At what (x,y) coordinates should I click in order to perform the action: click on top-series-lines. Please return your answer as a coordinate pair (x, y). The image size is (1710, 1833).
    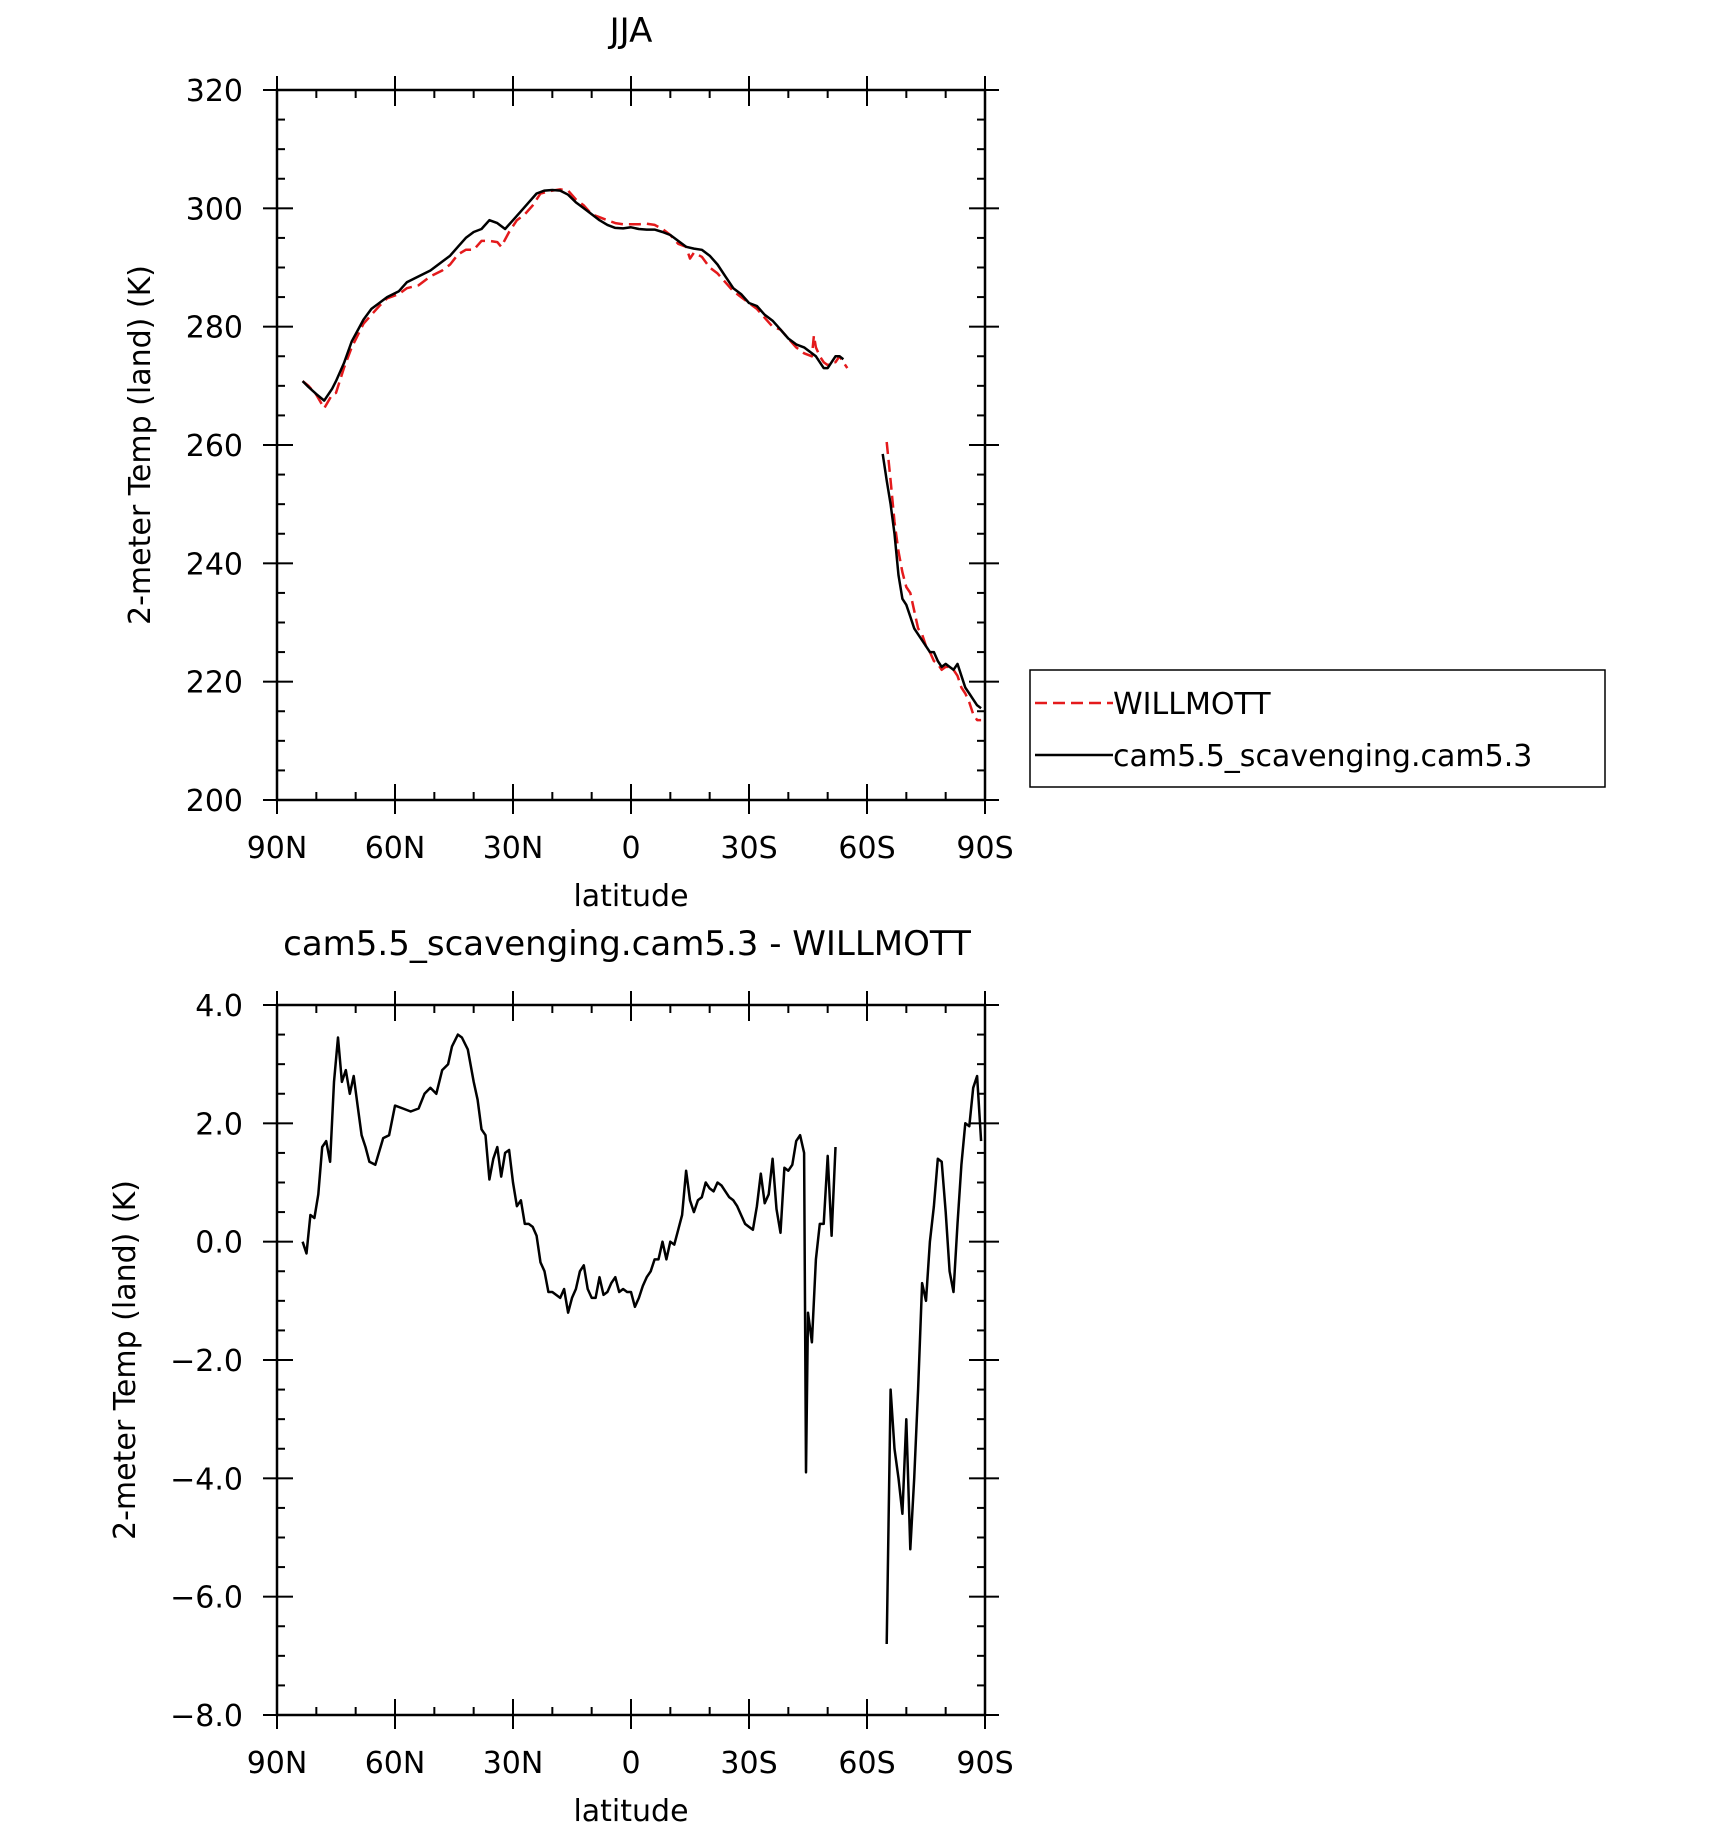
    Looking at the image, I should click on (641, 455).